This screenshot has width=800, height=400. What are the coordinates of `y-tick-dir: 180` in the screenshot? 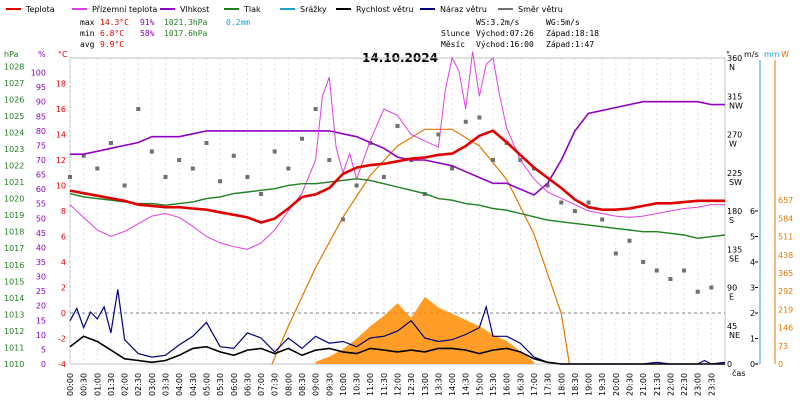 It's located at (734, 211).